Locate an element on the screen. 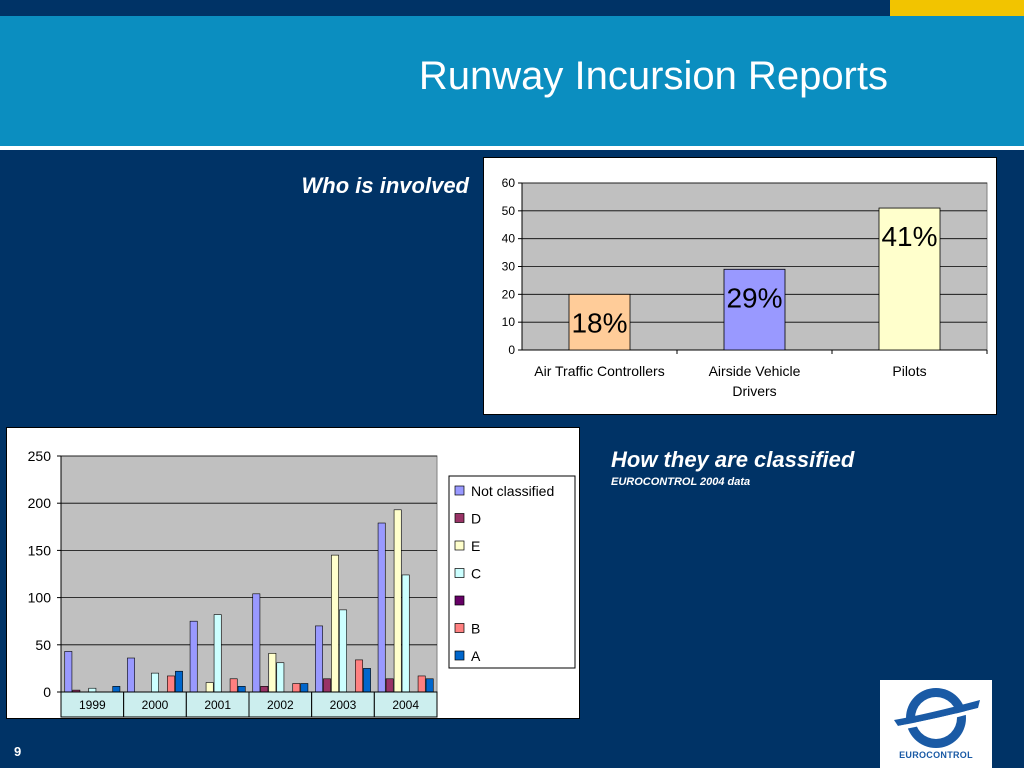  y-tick-label: 20 is located at coordinates (509, 294).